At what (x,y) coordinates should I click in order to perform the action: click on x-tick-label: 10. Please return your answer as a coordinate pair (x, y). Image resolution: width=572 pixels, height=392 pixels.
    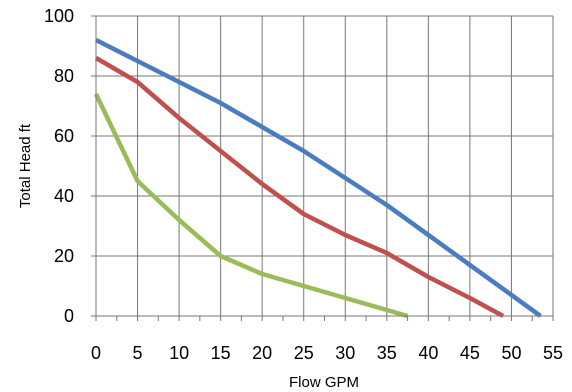
    Looking at the image, I should click on (179, 353).